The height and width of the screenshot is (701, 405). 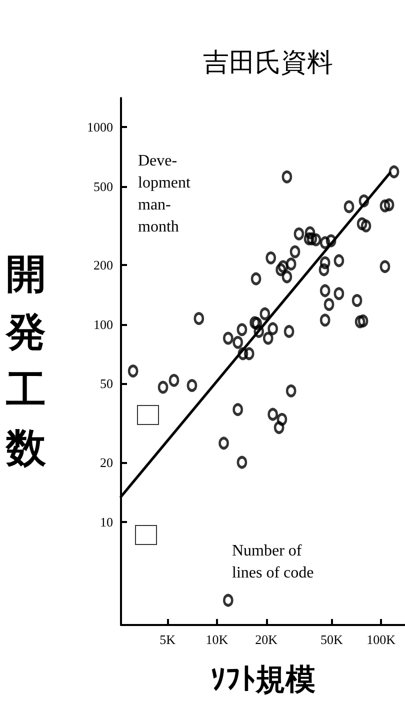 I want to click on annotation: Number of lines of code, so click(x=273, y=562).